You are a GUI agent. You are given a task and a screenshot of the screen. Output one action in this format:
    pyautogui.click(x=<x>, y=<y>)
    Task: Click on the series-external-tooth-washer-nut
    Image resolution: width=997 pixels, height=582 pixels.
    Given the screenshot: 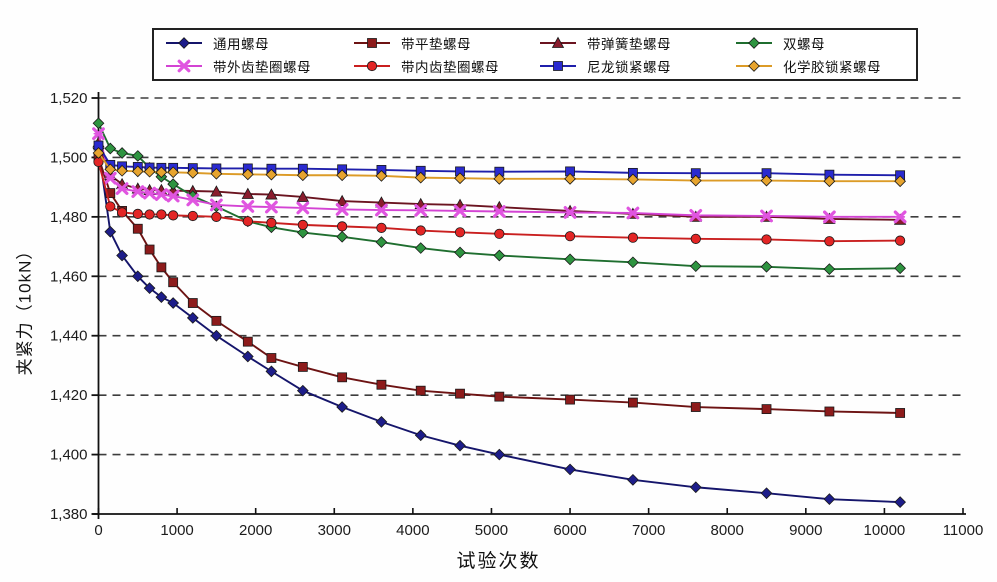 What is the action you would take?
    pyautogui.click(x=499, y=175)
    